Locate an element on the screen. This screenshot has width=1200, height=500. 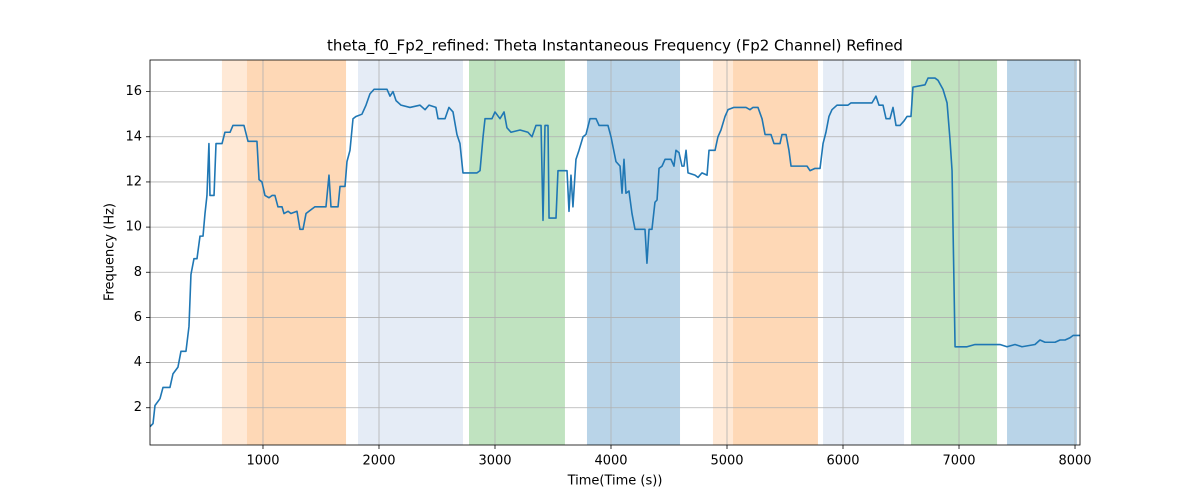
y-tick-label: 10 is located at coordinates (133, 227).